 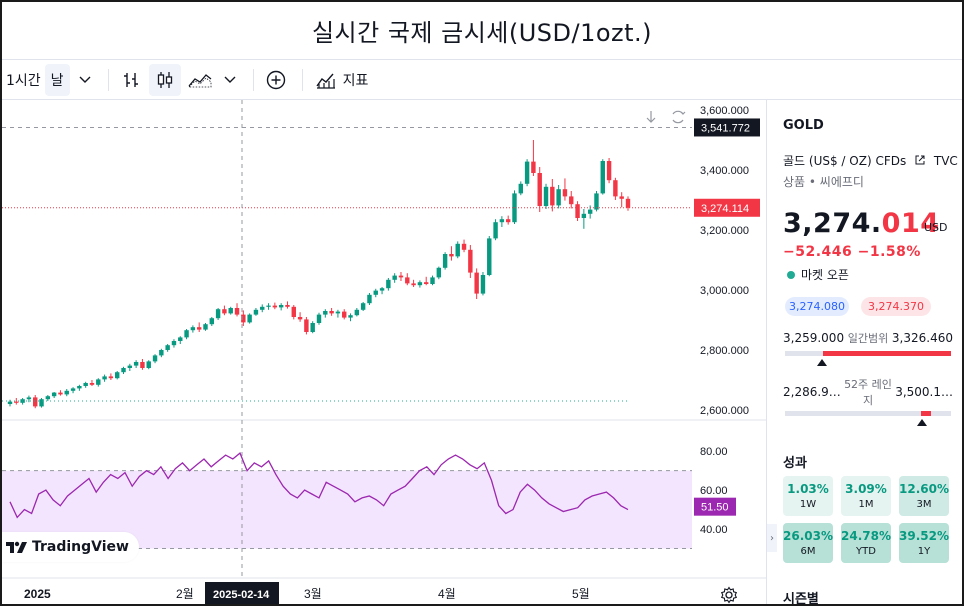 What do you see at coordinates (870, 160) in the screenshot?
I see `symbol-description: 골드 (US$ / OZ) CFDs TVC` at bounding box center [870, 160].